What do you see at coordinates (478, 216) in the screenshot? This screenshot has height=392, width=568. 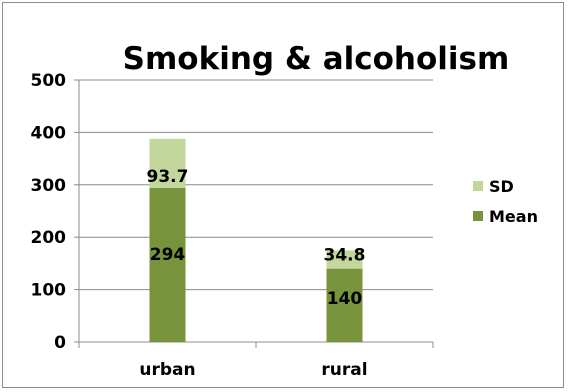 I see `legend-swatch-mean` at bounding box center [478, 216].